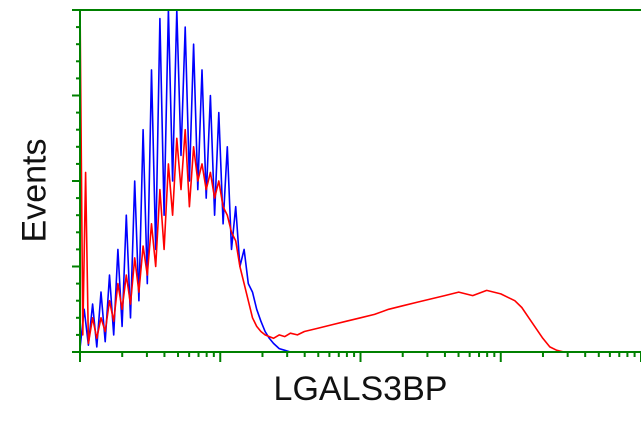 The width and height of the screenshot is (641, 421). I want to click on x-axis-label: LGALS3BP, so click(360, 389).